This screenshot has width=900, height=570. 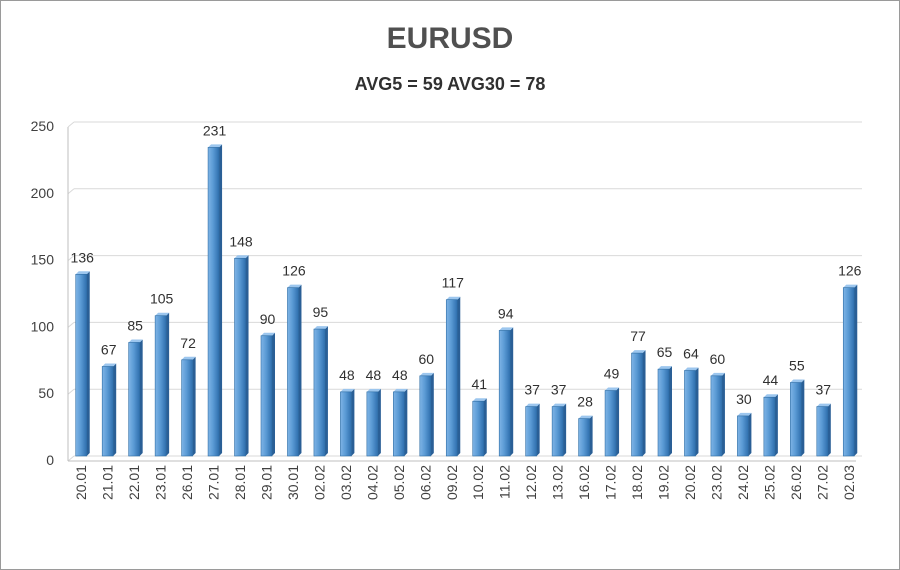 I want to click on x-tick-label: 02.03, so click(x=849, y=482).